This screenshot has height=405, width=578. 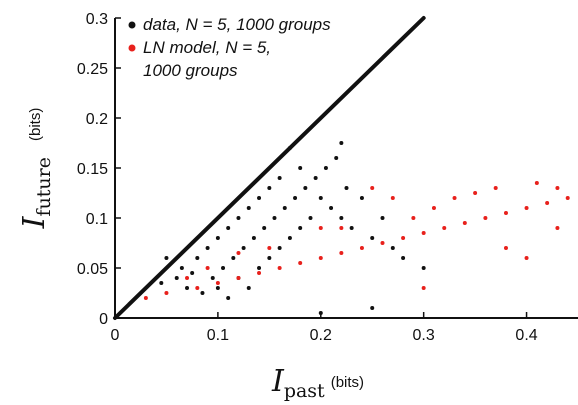 What do you see at coordinates (207, 47) in the screenshot?
I see `legend-label-1: LN model, N = 5,` at bounding box center [207, 47].